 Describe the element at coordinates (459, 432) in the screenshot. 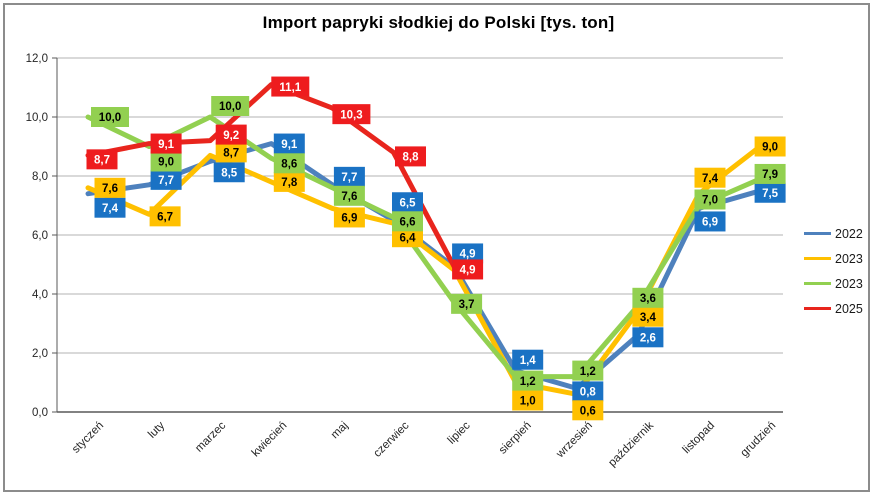

I see `x-axis-label: lipiec` at that location.